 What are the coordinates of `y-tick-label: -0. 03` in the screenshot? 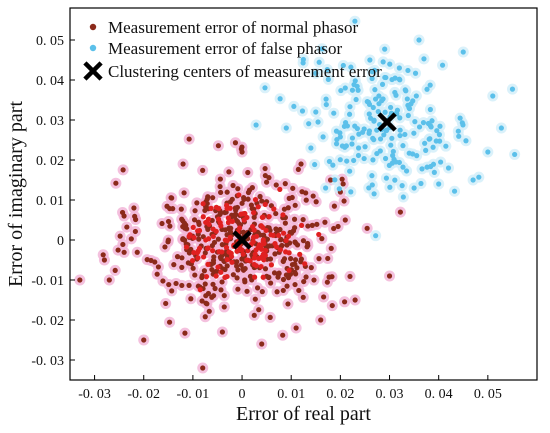 It's located at (47, 361).